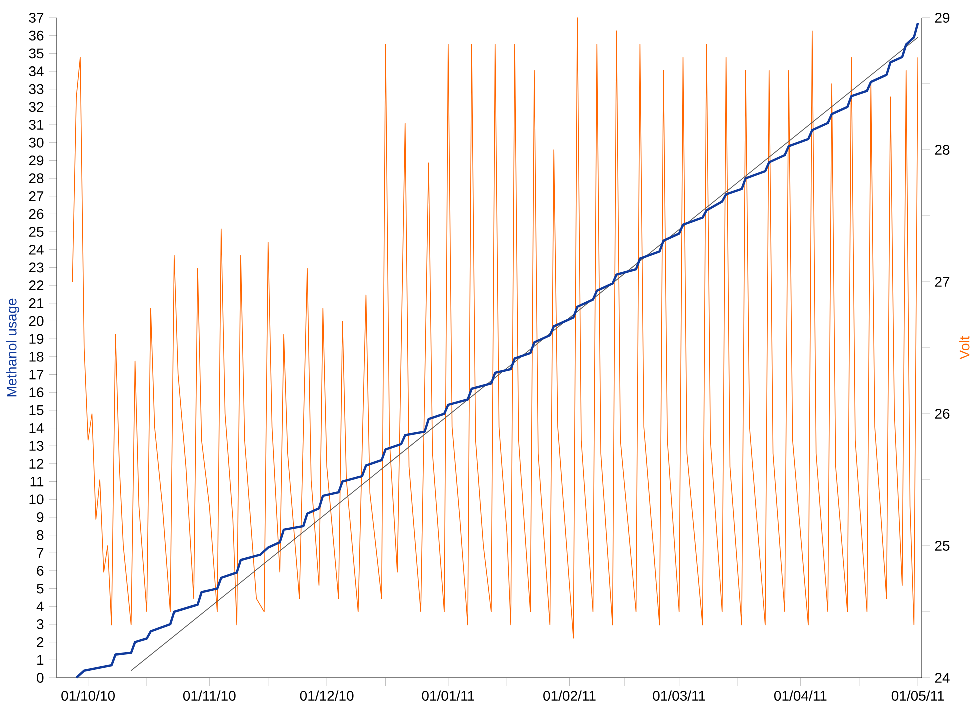 Image resolution: width=973 pixels, height=724 pixels. Describe the element at coordinates (36, 71) in the screenshot. I see `y-tick-label: 34` at that location.